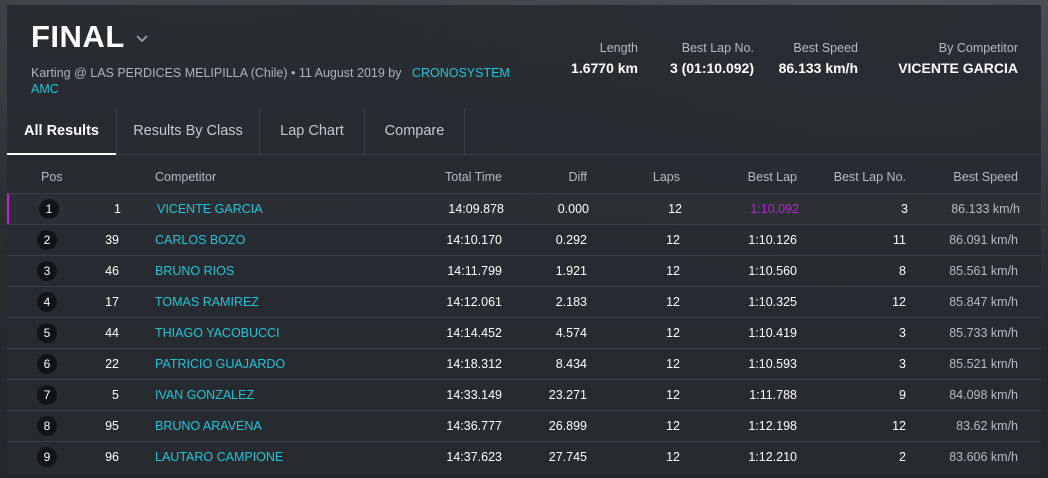  I want to click on best-lap-time: 1:11.788, so click(773, 395).